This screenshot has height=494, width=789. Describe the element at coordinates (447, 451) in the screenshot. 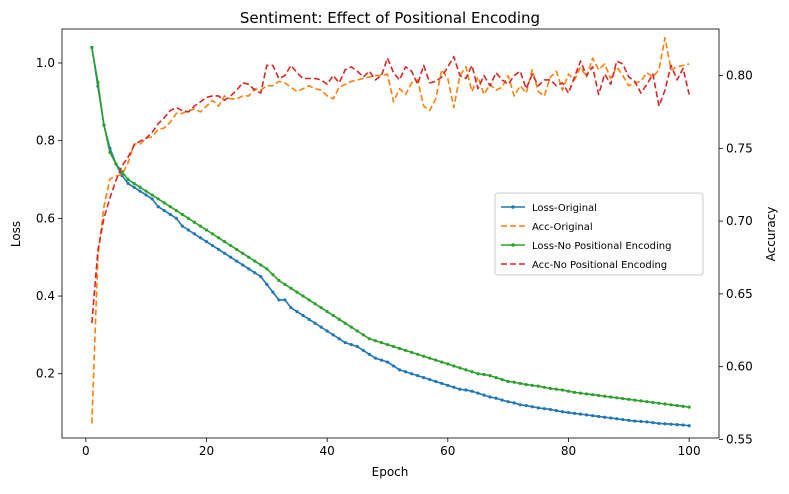

I see `x-tick-label: 60` at that location.